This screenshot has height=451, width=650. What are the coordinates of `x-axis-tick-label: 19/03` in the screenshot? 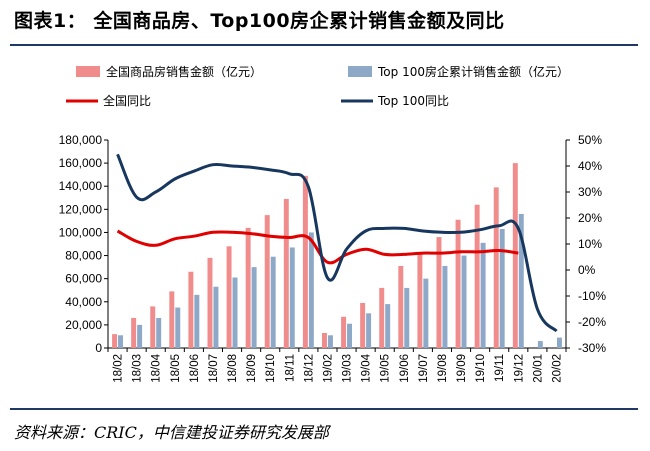 It's located at (348, 368).